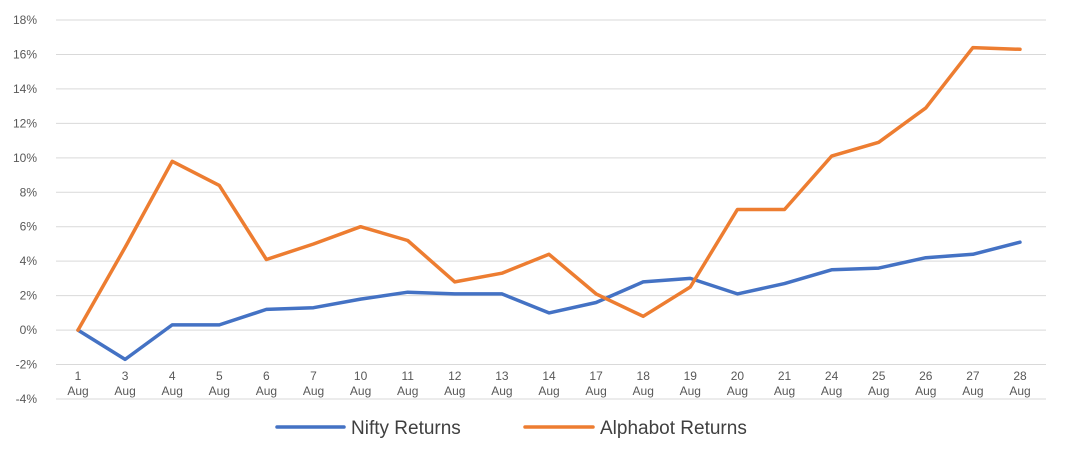 This screenshot has height=458, width=1071. What do you see at coordinates (25, 158) in the screenshot?
I see `y-tick-label: 10%` at bounding box center [25, 158].